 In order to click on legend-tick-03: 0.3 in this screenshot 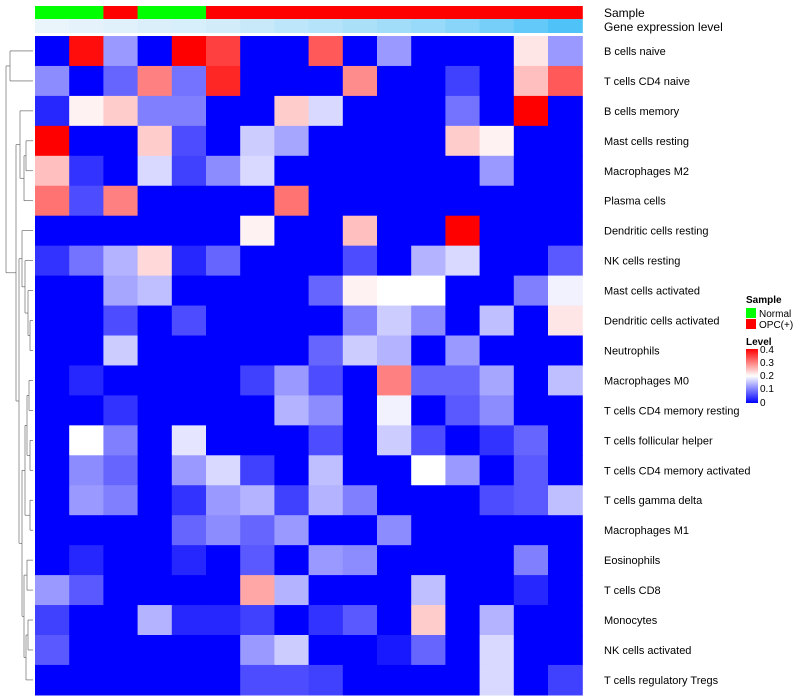, I will do `click(767, 363)`.